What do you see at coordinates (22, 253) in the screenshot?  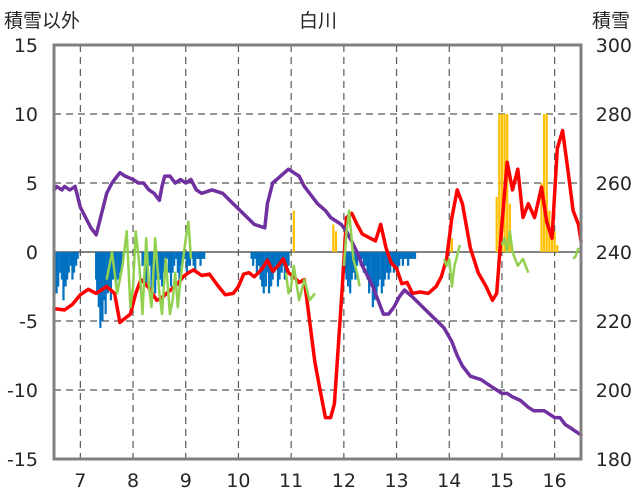 I see `left-axis-ticks: 15 10 5 0 -5 -10 -15` at bounding box center [22, 253].